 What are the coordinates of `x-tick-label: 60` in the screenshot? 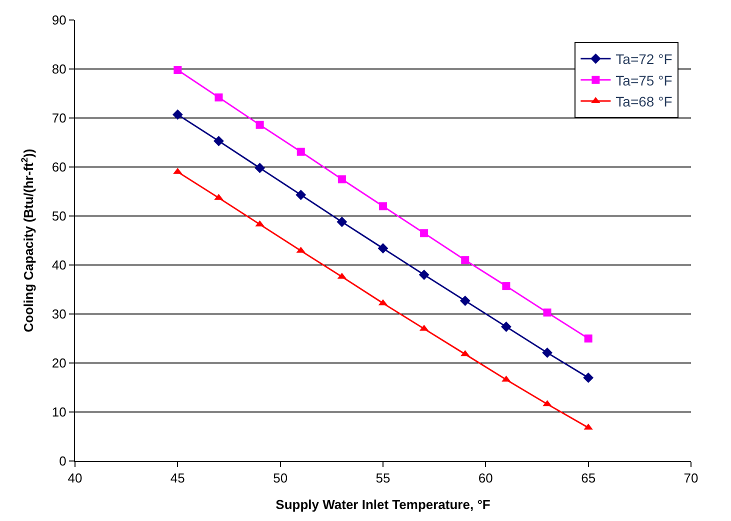 It's located at (485, 478).